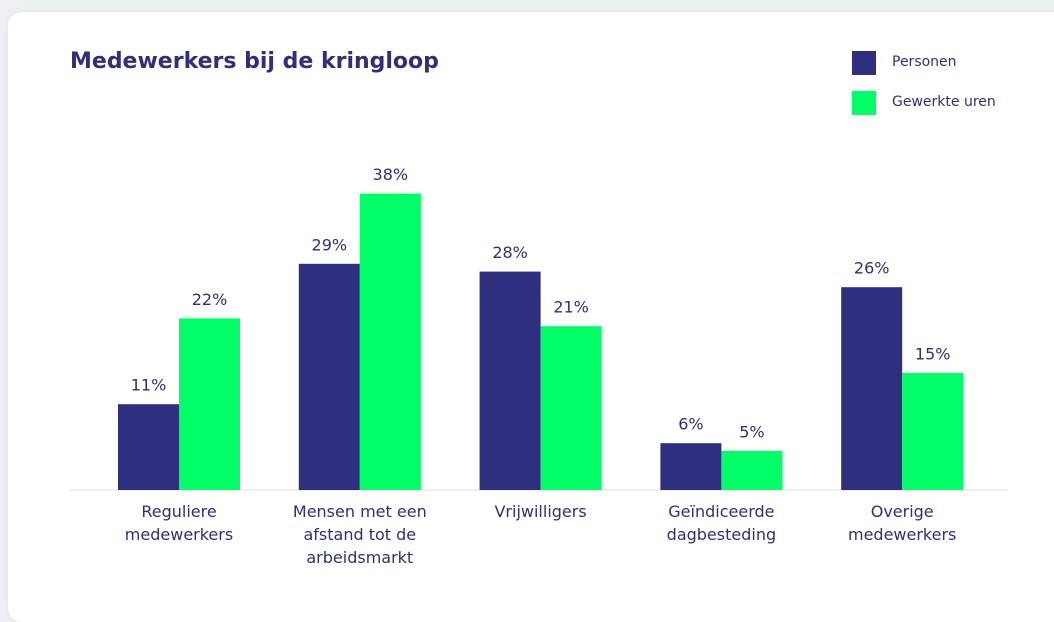 This screenshot has width=1054, height=622. What do you see at coordinates (721, 523) in the screenshot?
I see `x-tick-label: Geïndiceerde dagbesteding` at bounding box center [721, 523].